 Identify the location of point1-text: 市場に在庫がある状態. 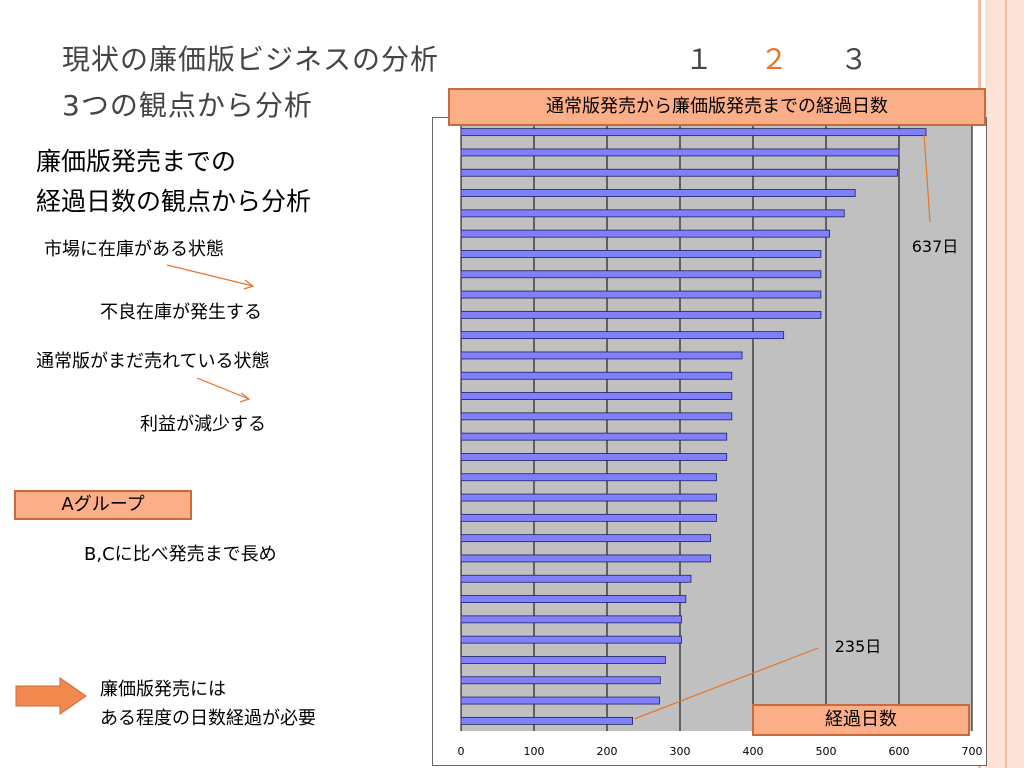
(134, 249).